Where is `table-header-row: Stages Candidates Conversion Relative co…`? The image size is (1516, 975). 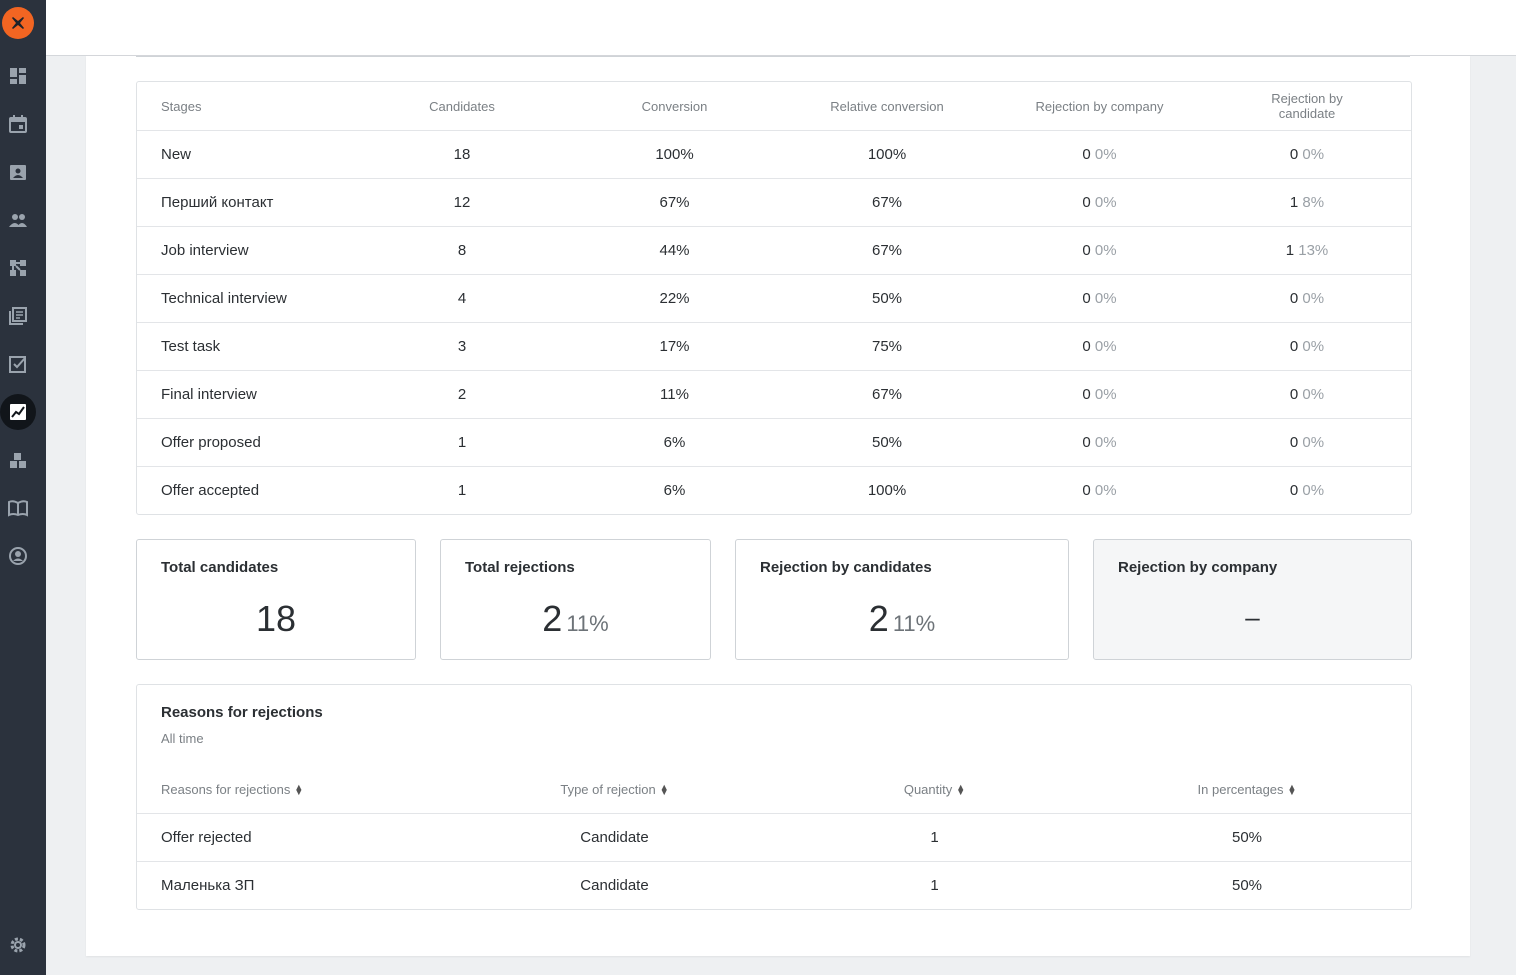 table-header-row: Stages Candidates Conversion Relative co… is located at coordinates (774, 106).